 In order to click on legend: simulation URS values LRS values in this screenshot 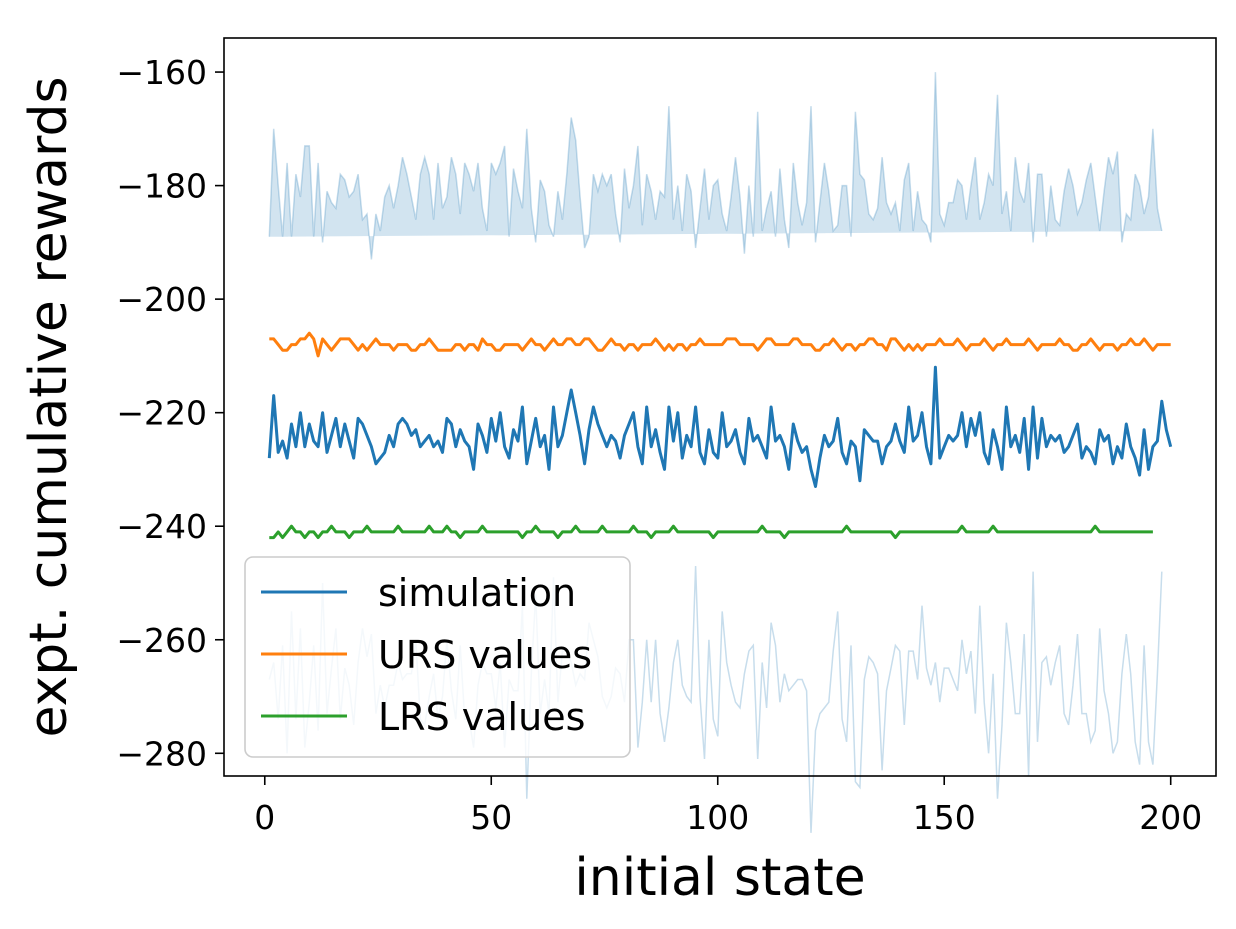, I will do `click(437, 657)`.